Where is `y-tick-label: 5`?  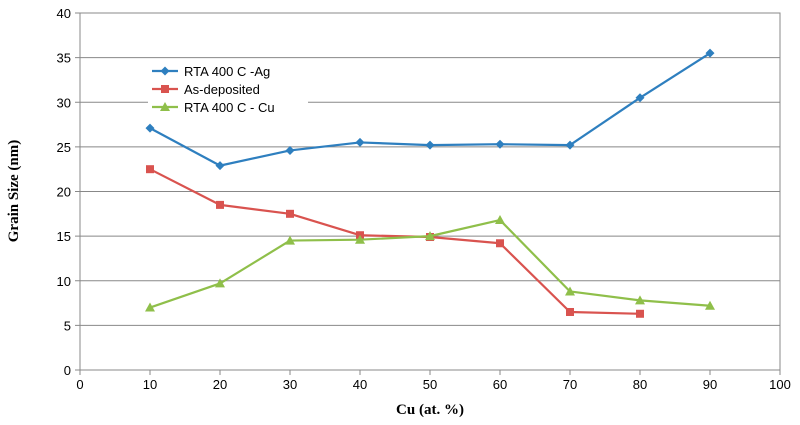 y-tick-label: 5 is located at coordinates (67, 325).